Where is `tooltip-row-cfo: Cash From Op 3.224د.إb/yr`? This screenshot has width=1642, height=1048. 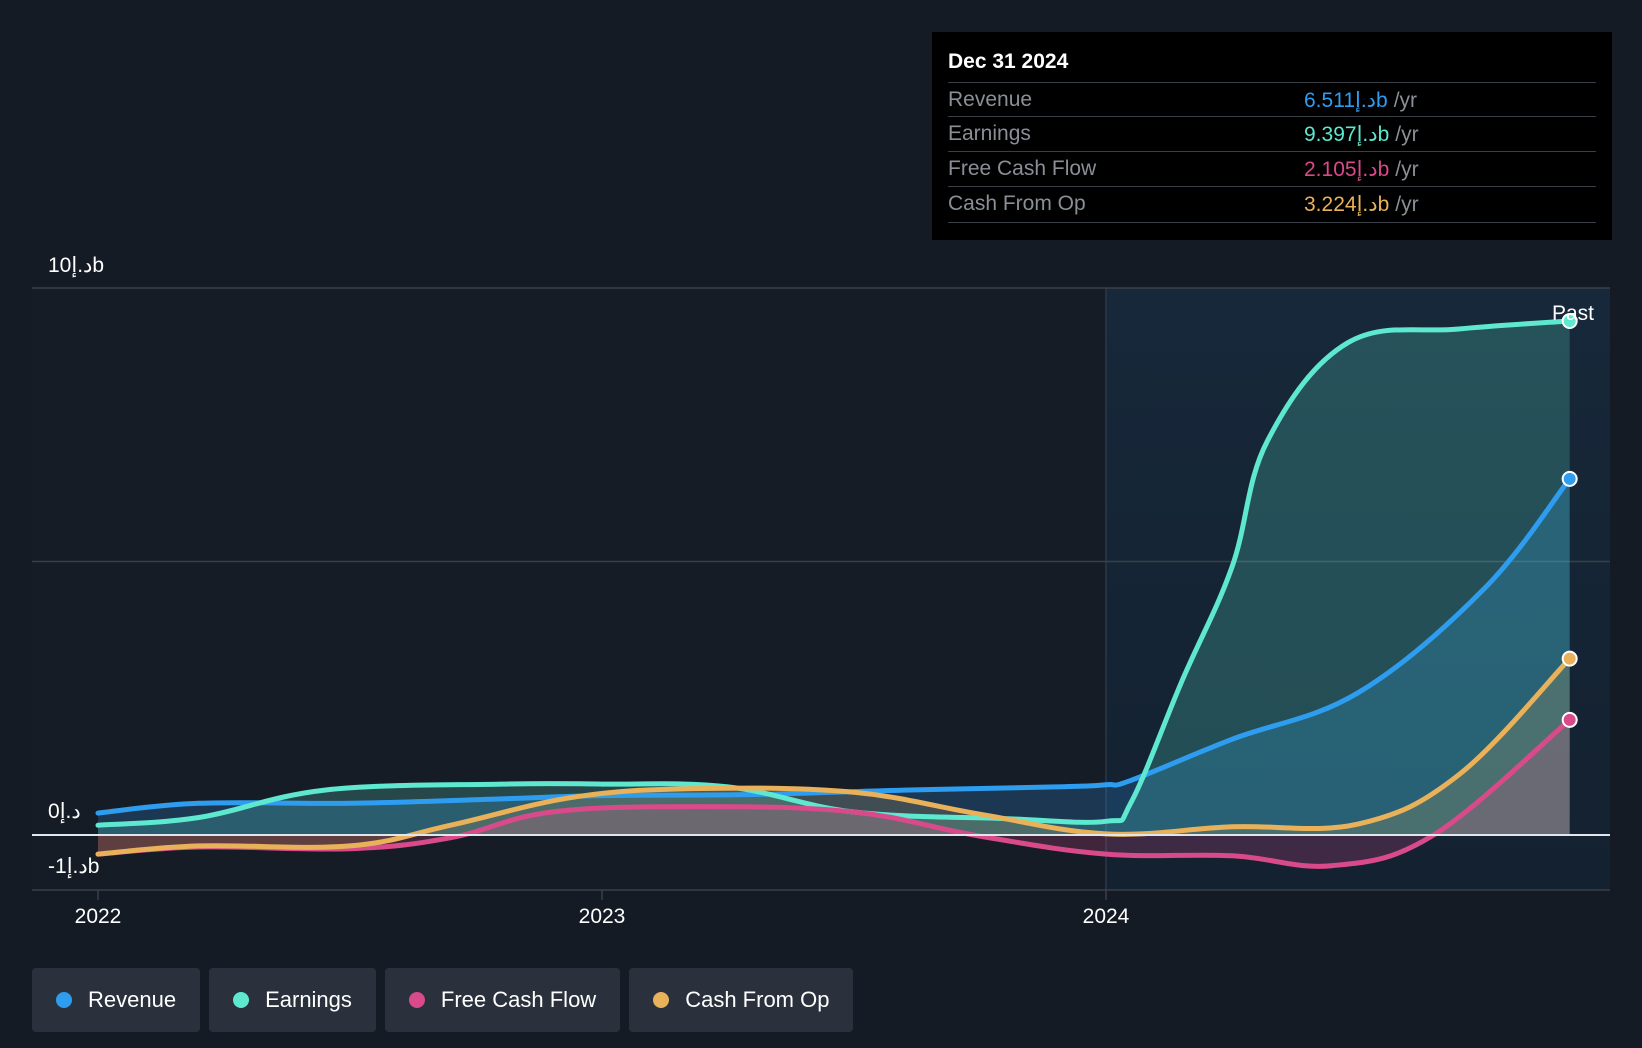
tooltip-row-cfo: Cash From Op 3.224د.إb/yr is located at coordinates (1272, 204).